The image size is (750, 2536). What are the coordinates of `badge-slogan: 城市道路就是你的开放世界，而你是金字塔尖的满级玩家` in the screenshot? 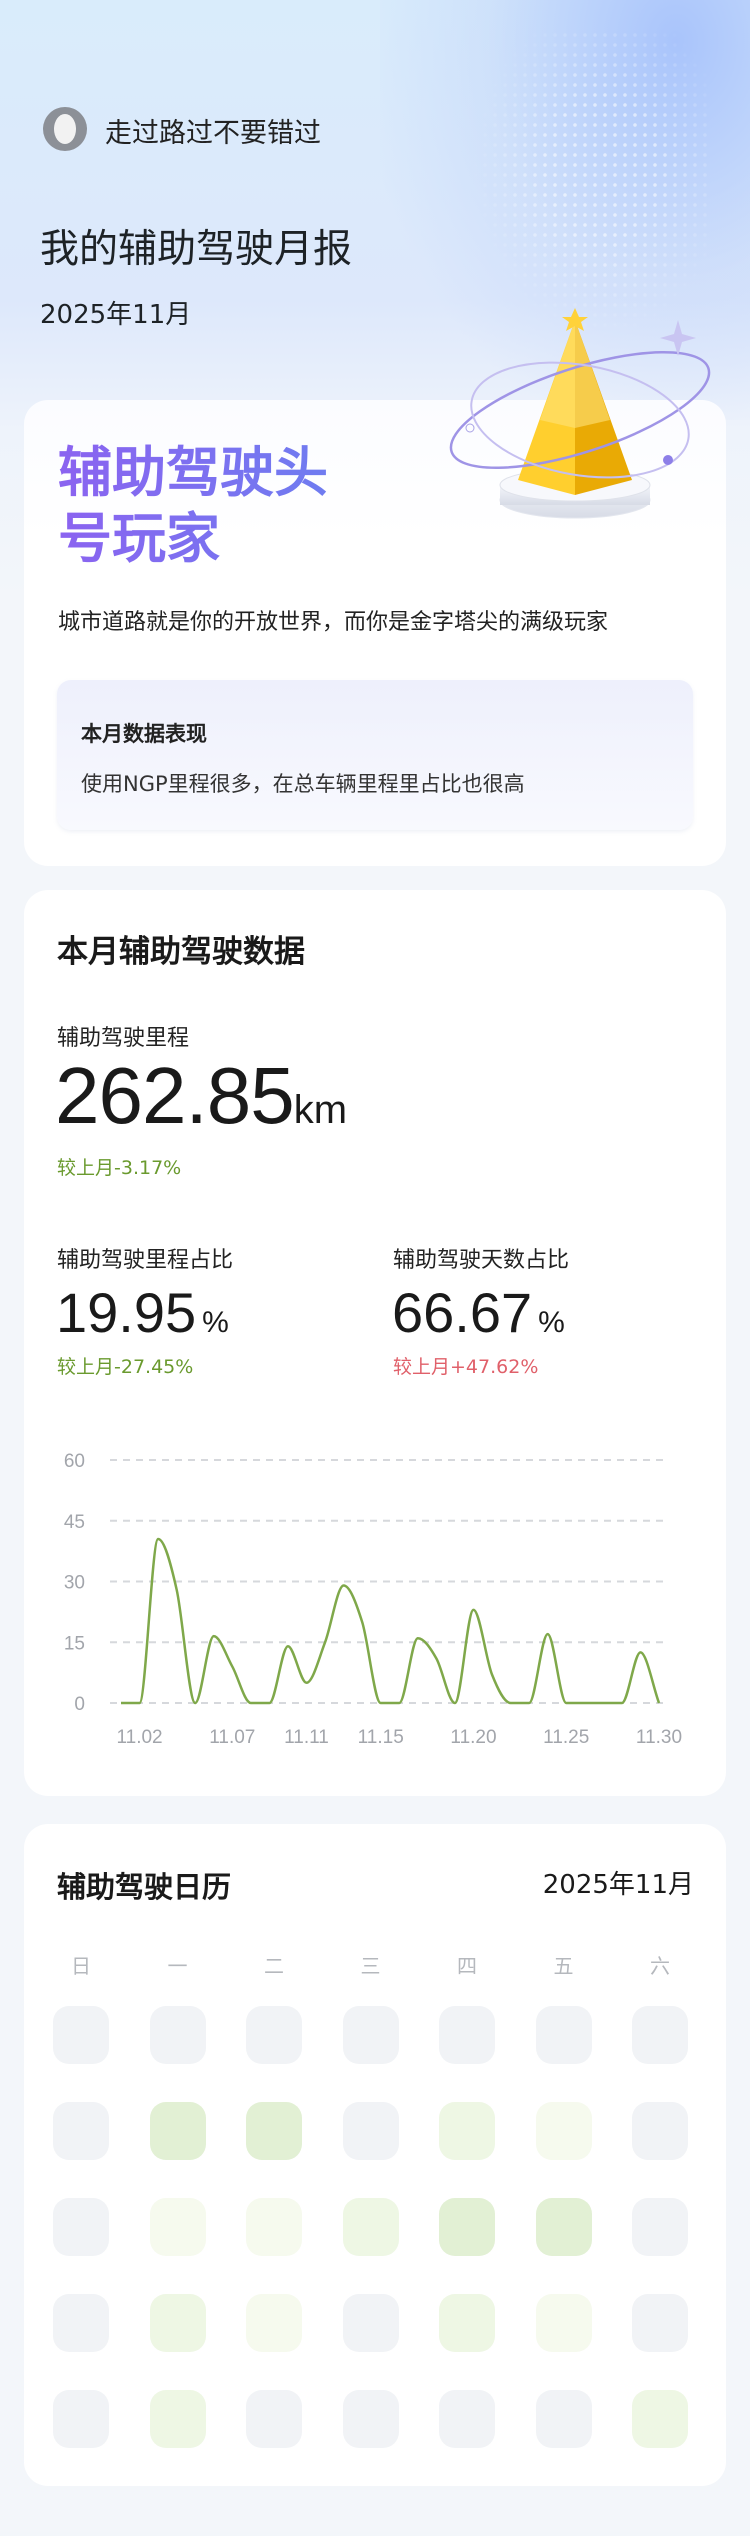 It's located at (333, 622).